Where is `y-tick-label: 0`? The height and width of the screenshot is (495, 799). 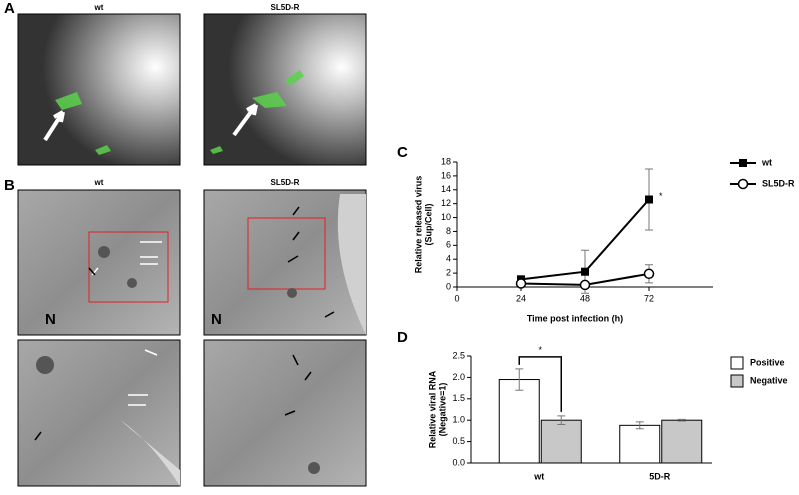 y-tick-label: 0 is located at coordinates (448, 286).